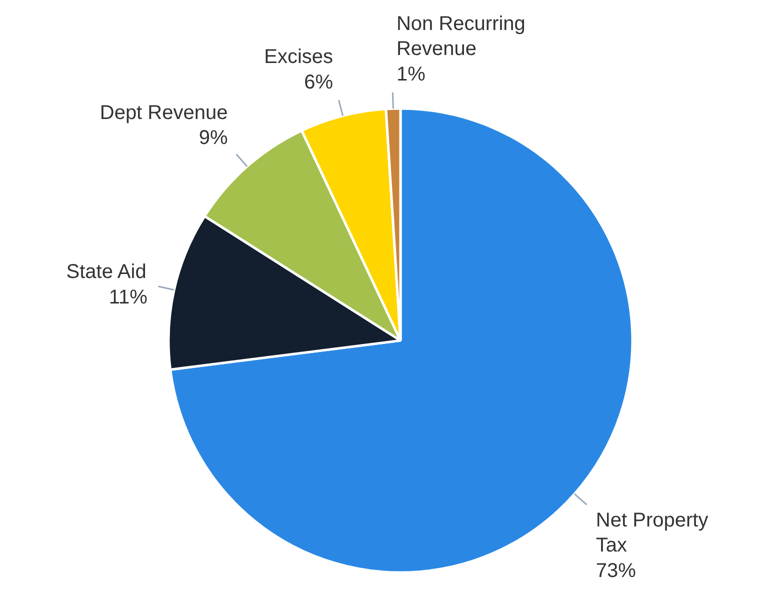 The width and height of the screenshot is (778, 590). I want to click on slice-label: Dept Revenue, so click(164, 113).